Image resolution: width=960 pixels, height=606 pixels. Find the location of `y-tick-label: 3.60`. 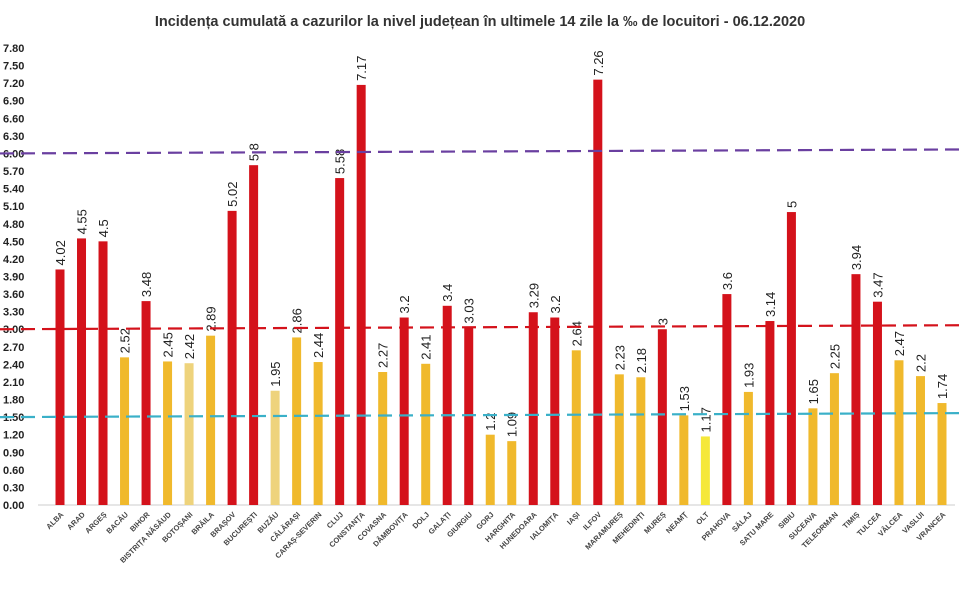

y-tick-label: 3.60 is located at coordinates (13, 295).